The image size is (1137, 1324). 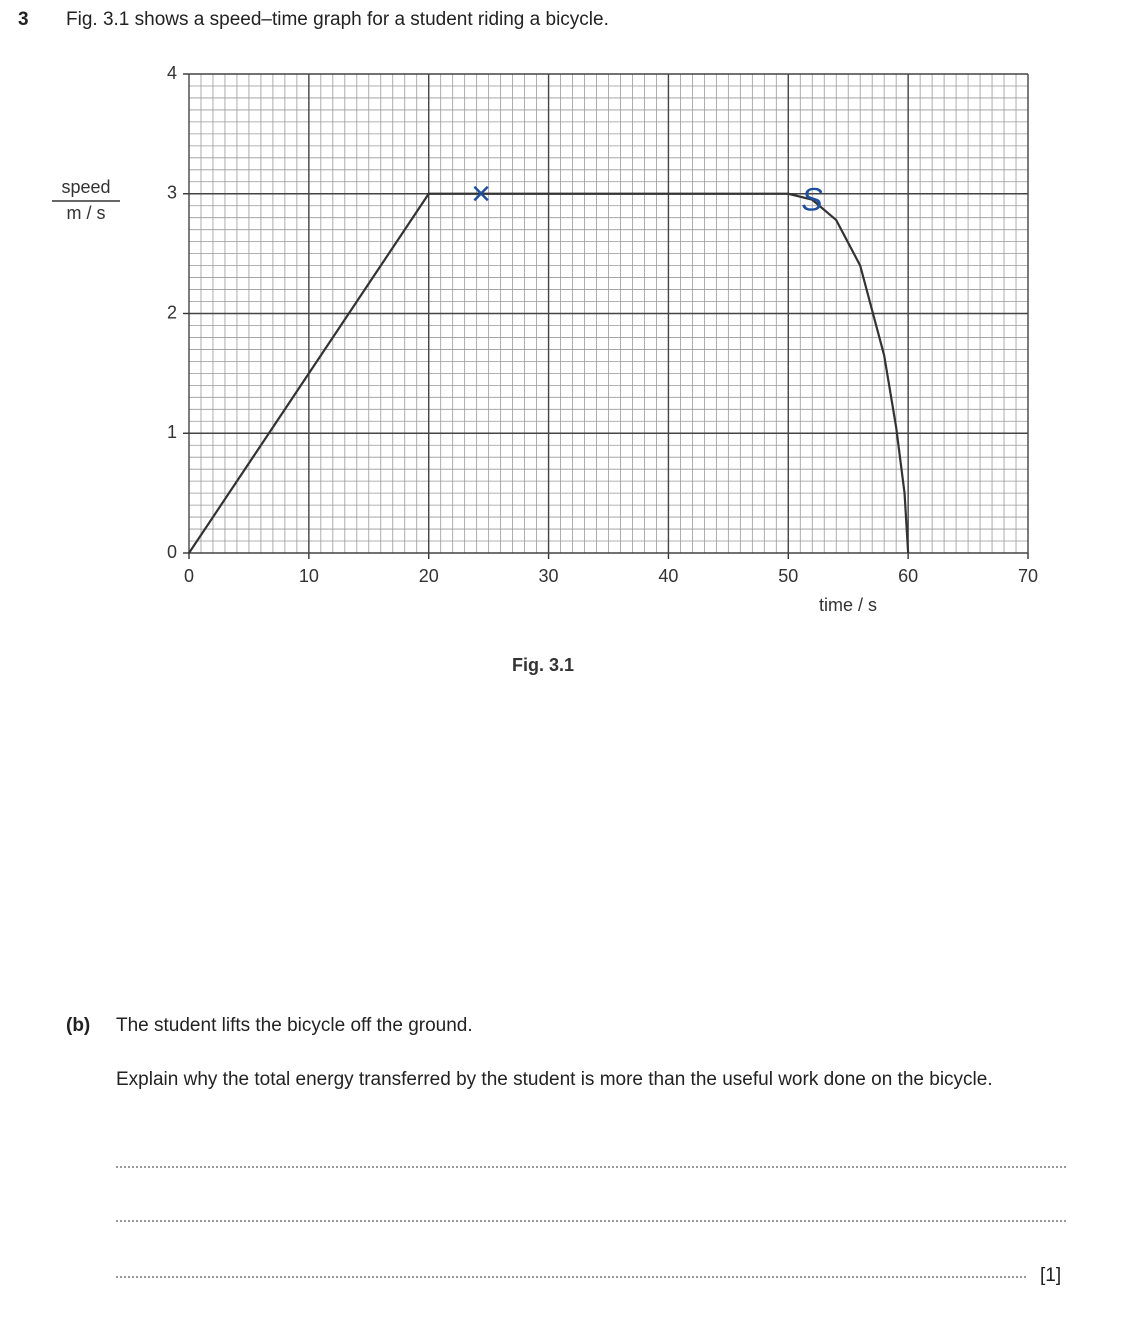 What do you see at coordinates (549, 576) in the screenshot?
I see `x-tick-label: 30` at bounding box center [549, 576].